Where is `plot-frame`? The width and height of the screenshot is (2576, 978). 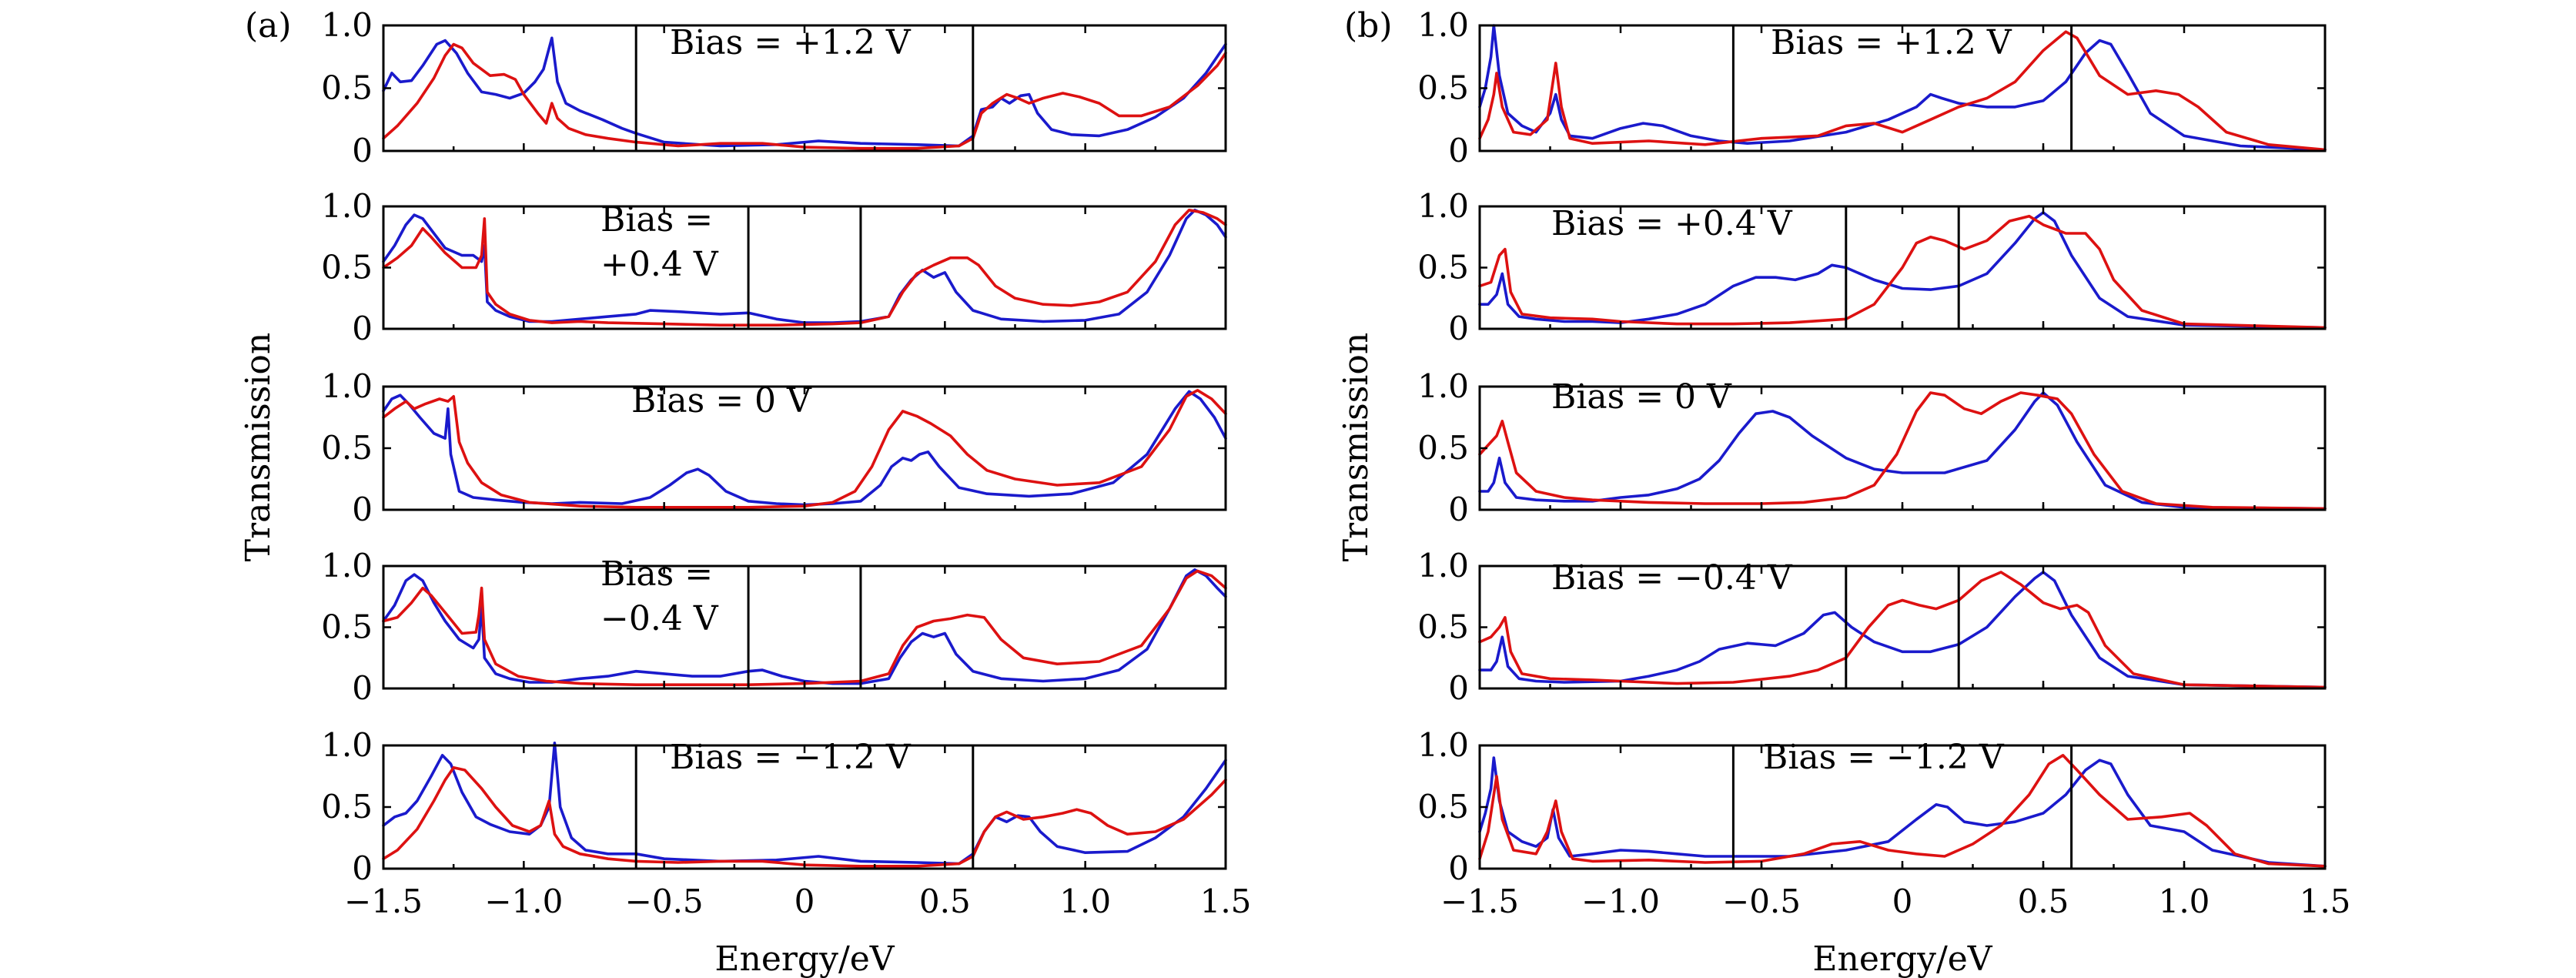
plot-frame is located at coordinates (805, 267).